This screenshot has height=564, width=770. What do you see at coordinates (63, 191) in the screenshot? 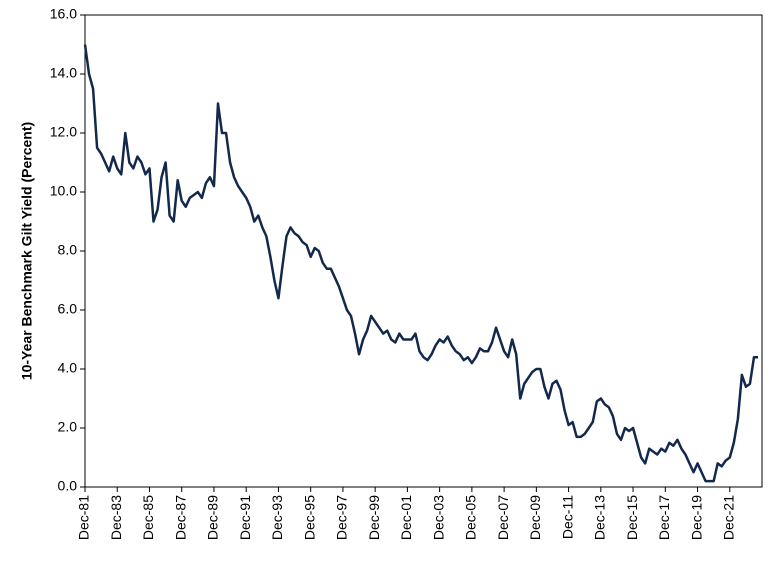
I see `y-tick-label: 10.0` at bounding box center [63, 191].